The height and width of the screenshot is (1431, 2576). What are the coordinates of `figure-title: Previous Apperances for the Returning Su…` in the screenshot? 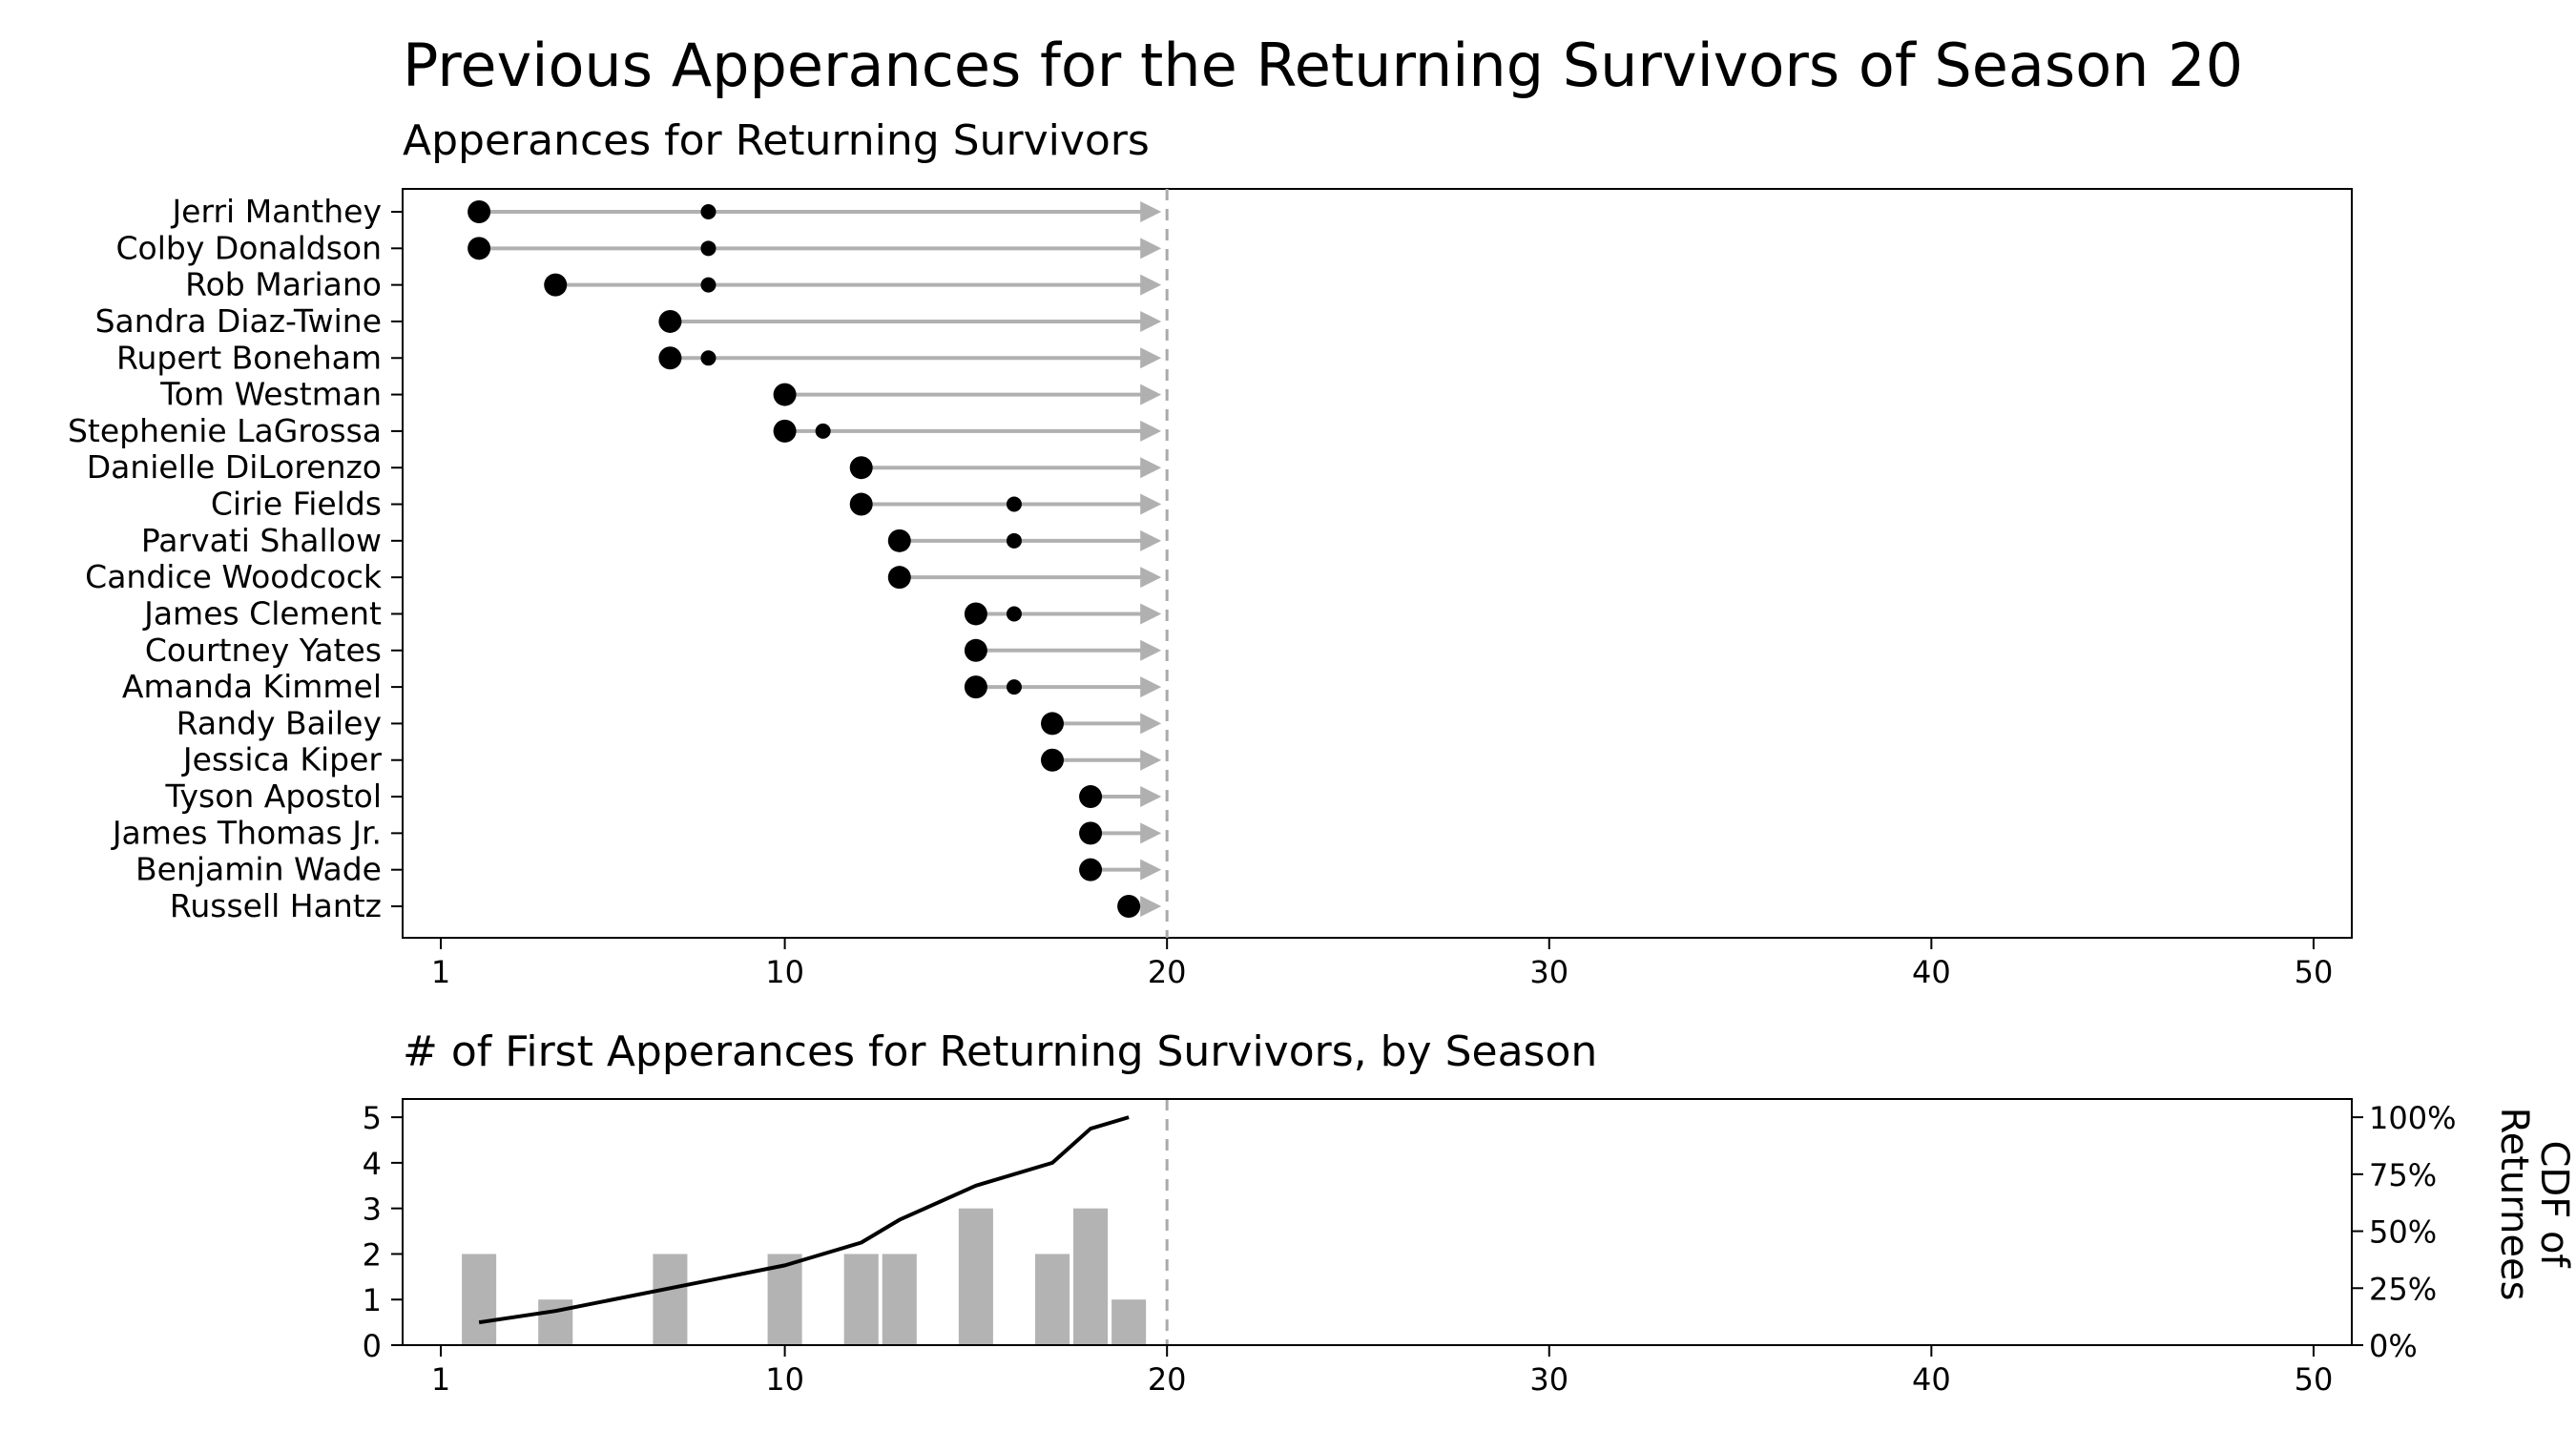 It's located at (1323, 65).